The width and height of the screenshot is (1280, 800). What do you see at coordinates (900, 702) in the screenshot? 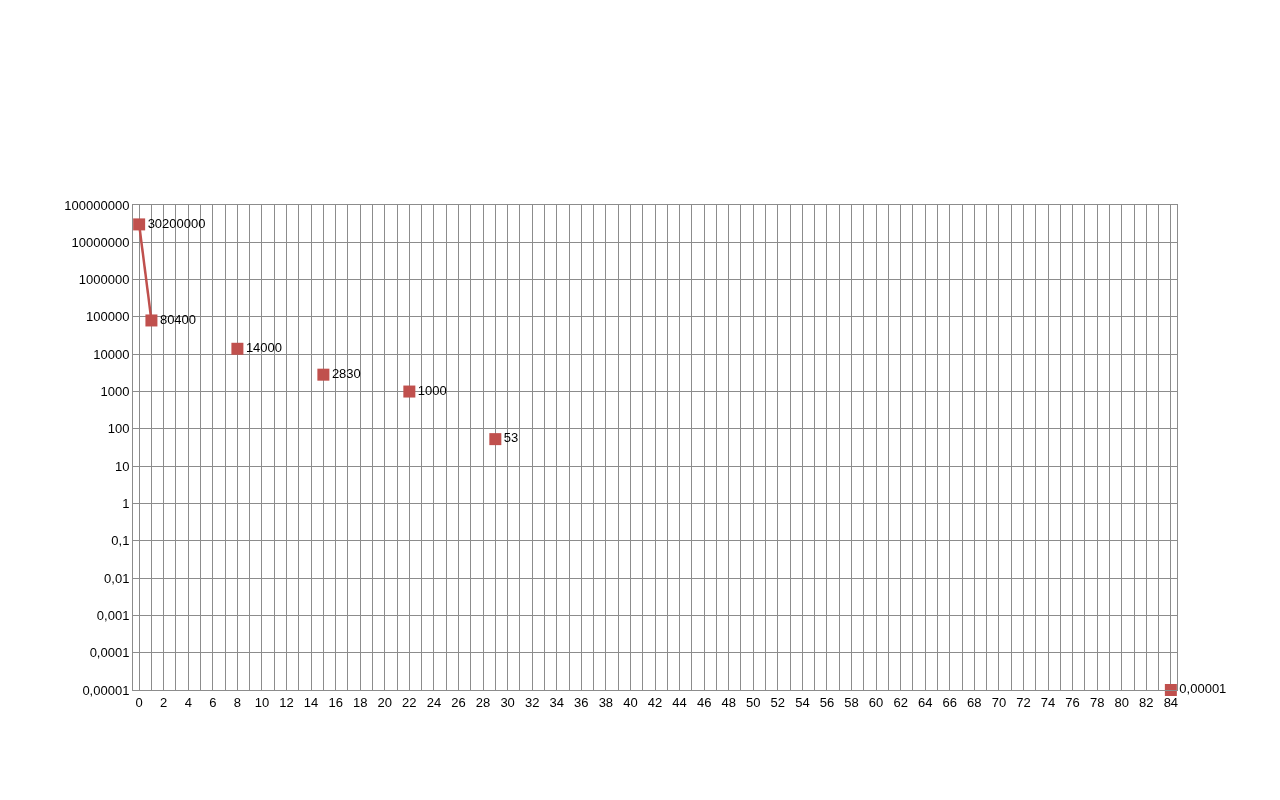
I see `x-tick-label: 62` at bounding box center [900, 702].